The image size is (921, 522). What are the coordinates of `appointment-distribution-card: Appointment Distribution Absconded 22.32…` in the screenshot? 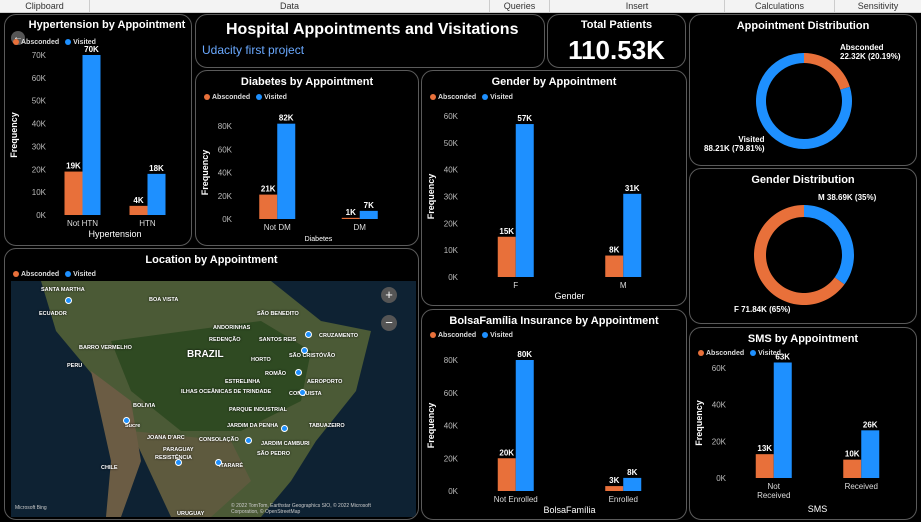 It's located at (803, 90).